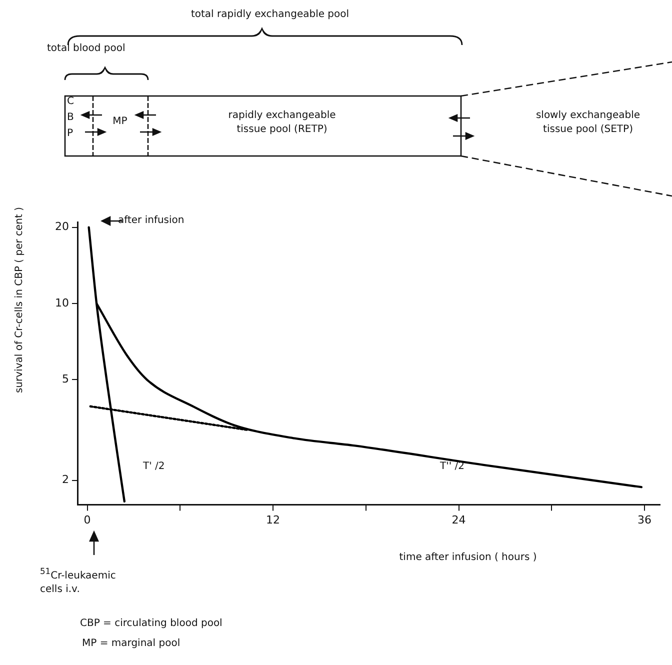 Image resolution: width=672 pixels, height=665 pixels. What do you see at coordinates (645, 519) in the screenshot?
I see `x-tick-label: 36` at bounding box center [645, 519].